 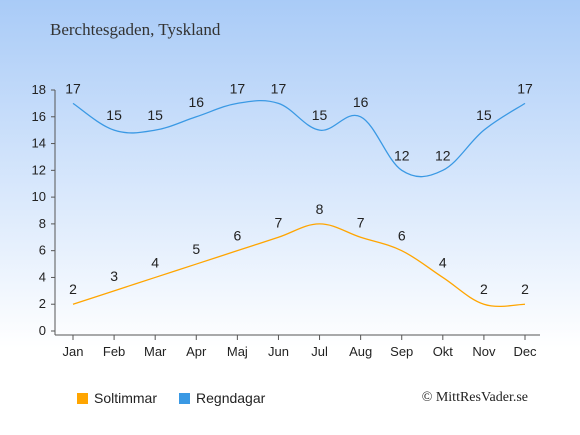 What do you see at coordinates (114, 276) in the screenshot?
I see `data-label-soltimmar: 3` at bounding box center [114, 276].